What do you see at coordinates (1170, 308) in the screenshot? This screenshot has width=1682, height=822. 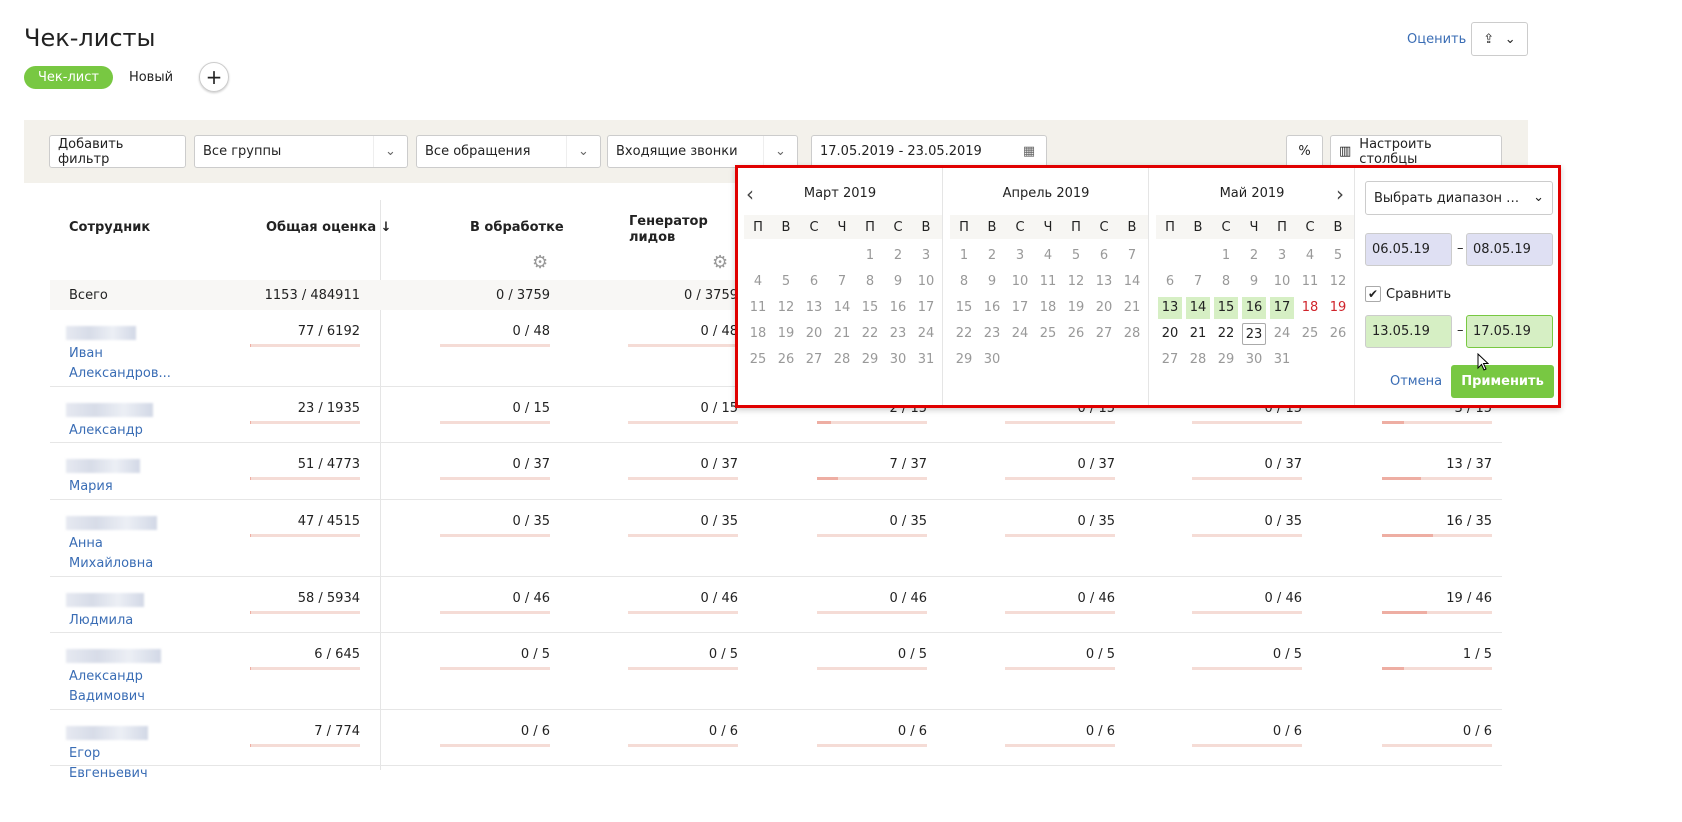 I see `calendar-day: 13` at bounding box center [1170, 308].